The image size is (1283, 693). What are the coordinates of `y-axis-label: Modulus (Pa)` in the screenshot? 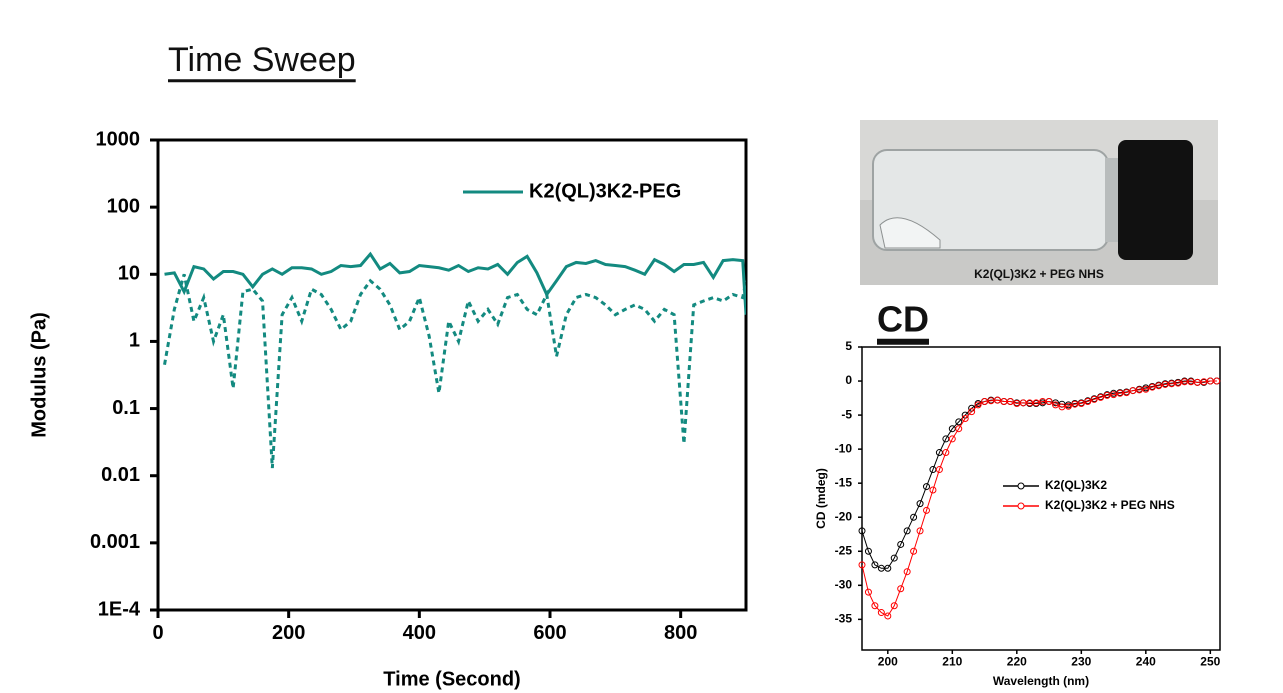 It's located at (39, 375).